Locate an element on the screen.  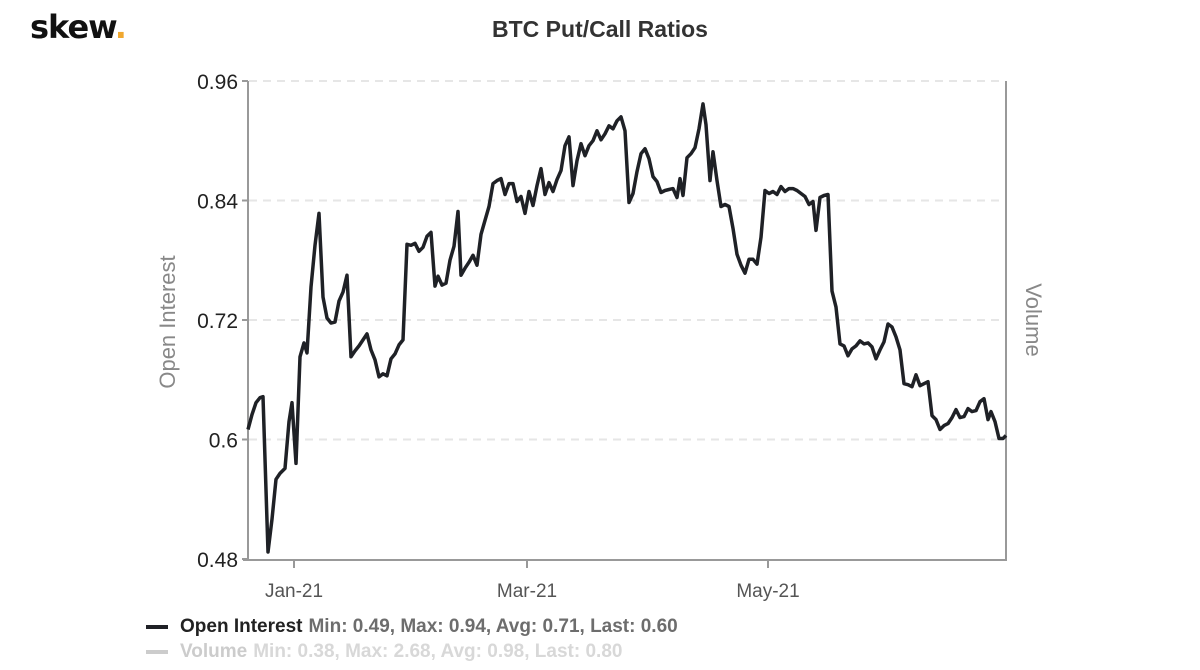
legend-label: Open Interest is located at coordinates (241, 626).